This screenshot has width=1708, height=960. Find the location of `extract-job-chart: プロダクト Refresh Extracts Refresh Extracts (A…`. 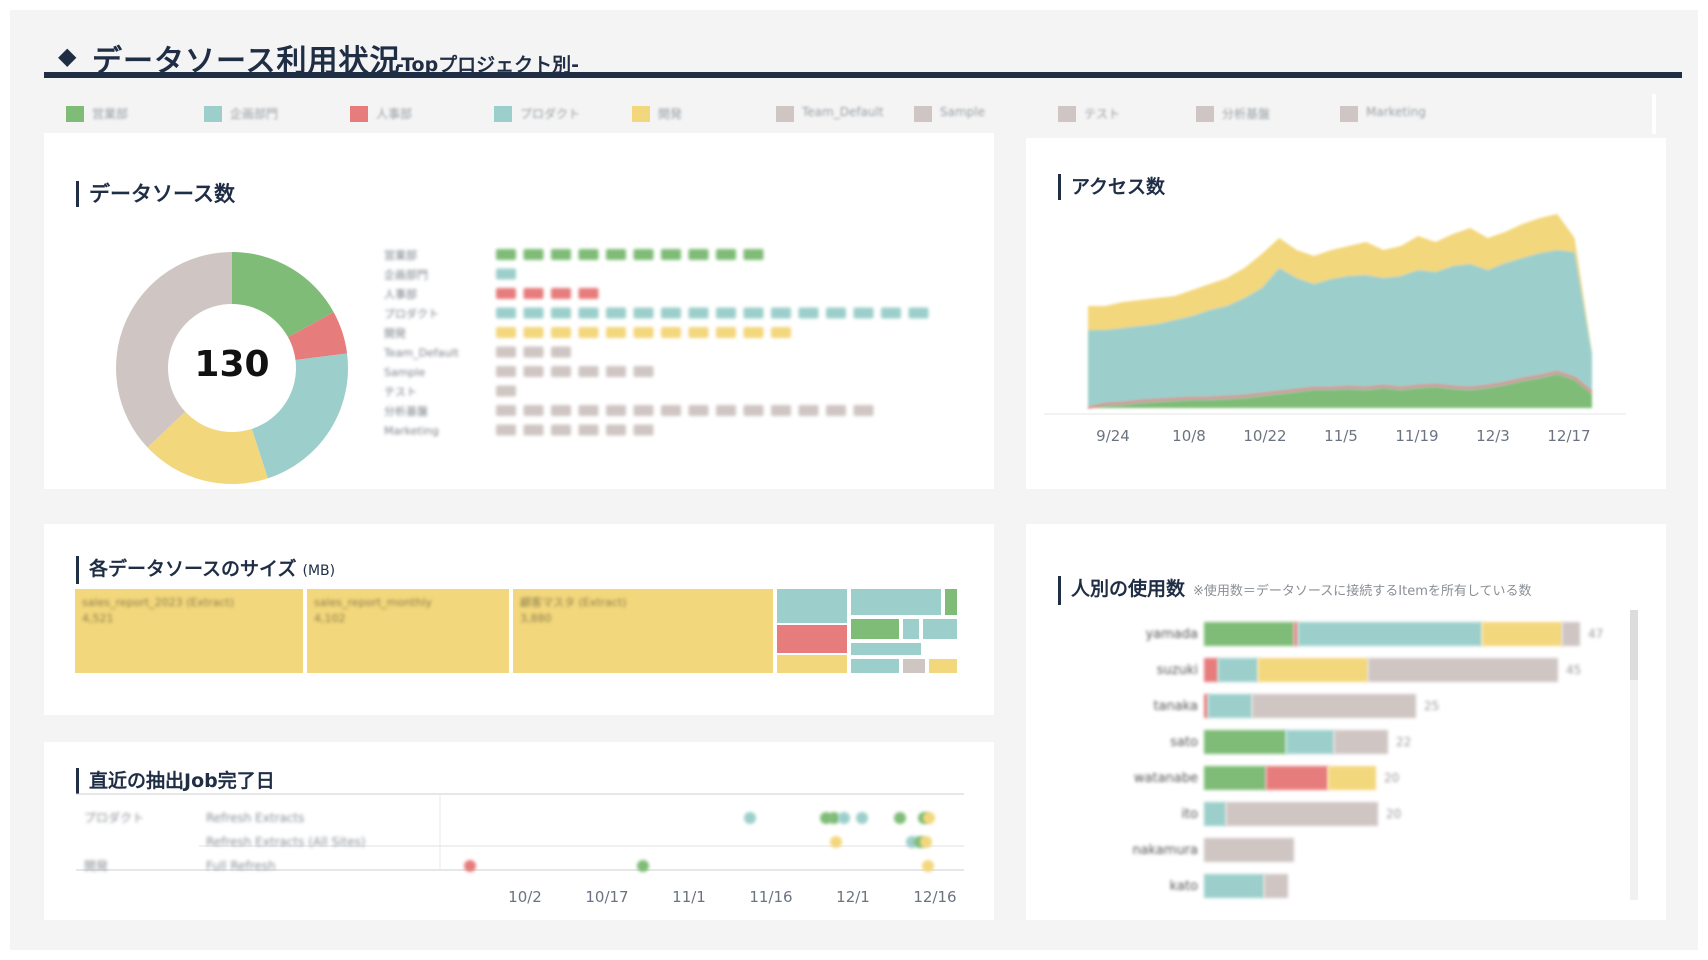

extract-job-chart: プロダクト Refresh Extracts Refresh Extracts (A… is located at coordinates (519, 831).